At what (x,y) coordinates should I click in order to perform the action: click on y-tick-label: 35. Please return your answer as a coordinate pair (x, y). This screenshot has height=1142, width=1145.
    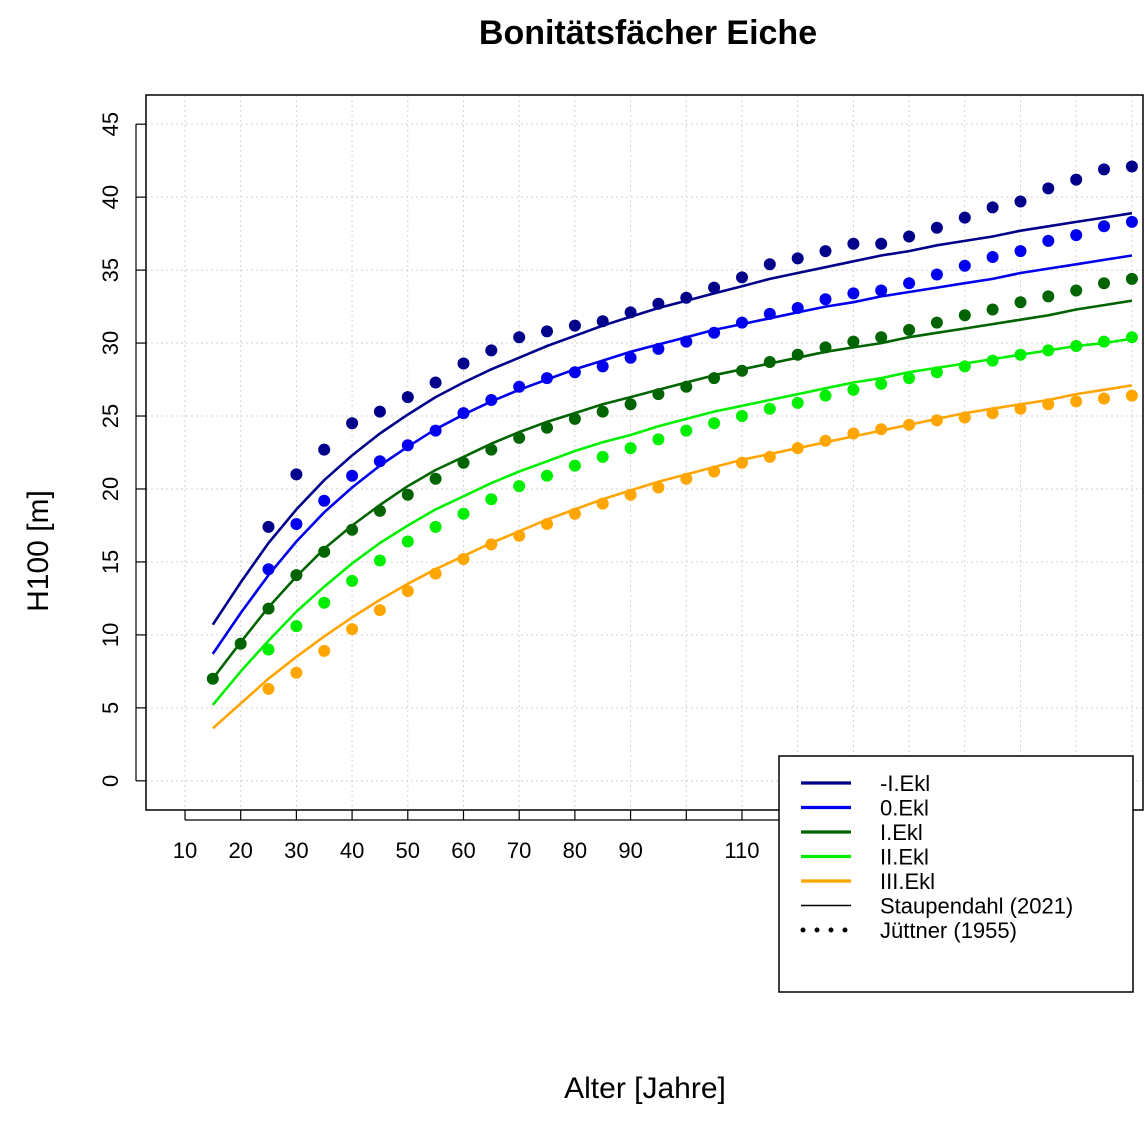
    Looking at the image, I should click on (110, 270).